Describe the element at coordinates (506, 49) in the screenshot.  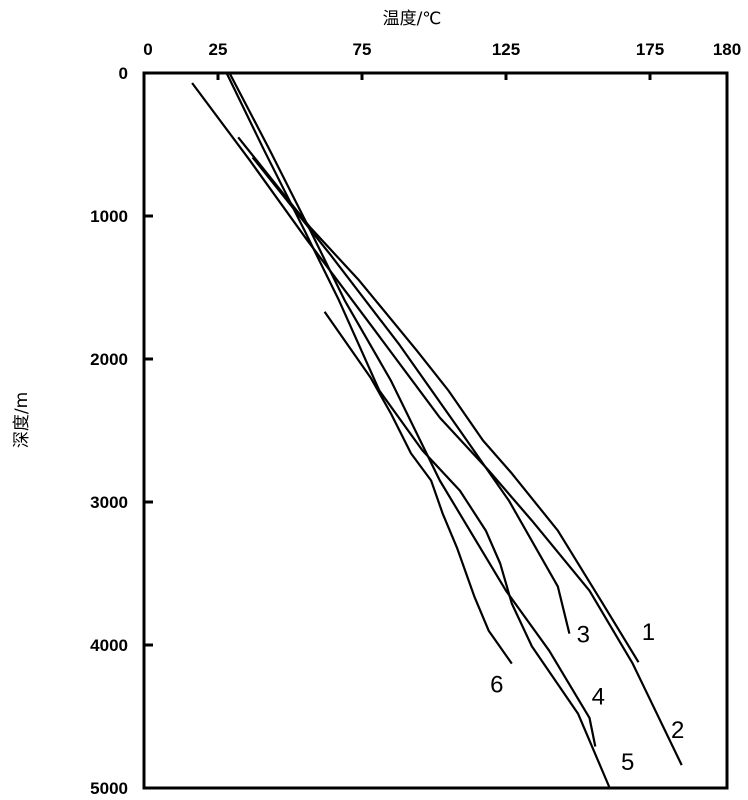
I see `x-tick-label: 125` at that location.